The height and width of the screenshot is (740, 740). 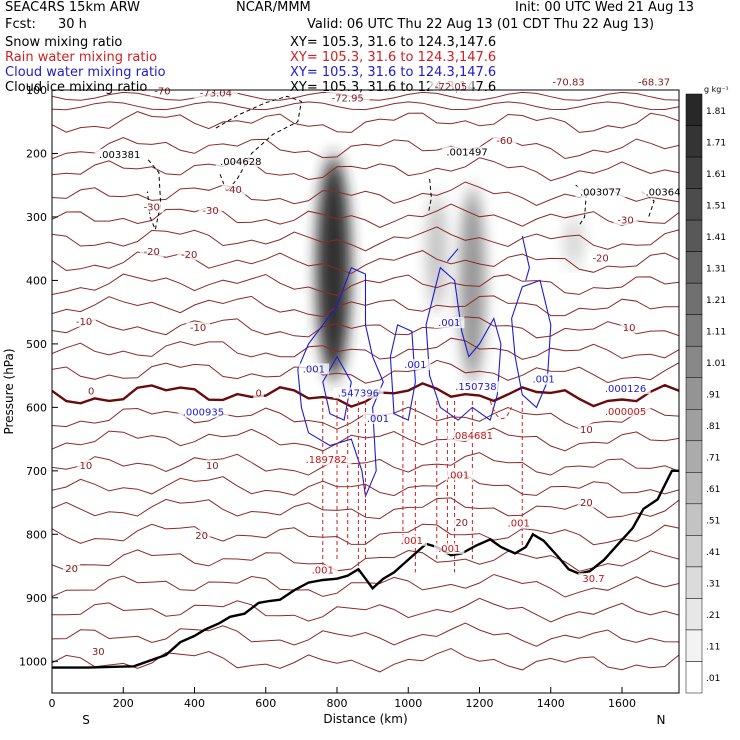 What do you see at coordinates (36, 471) in the screenshot?
I see `y-tick-label-6: 700` at bounding box center [36, 471].